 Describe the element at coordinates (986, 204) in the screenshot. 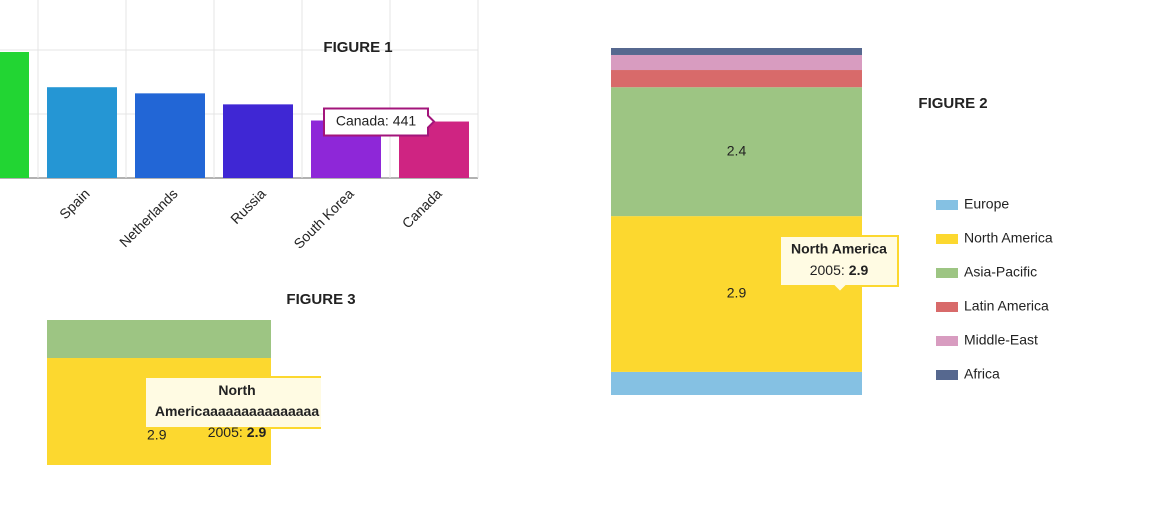

I see `legend-label: Europe` at that location.